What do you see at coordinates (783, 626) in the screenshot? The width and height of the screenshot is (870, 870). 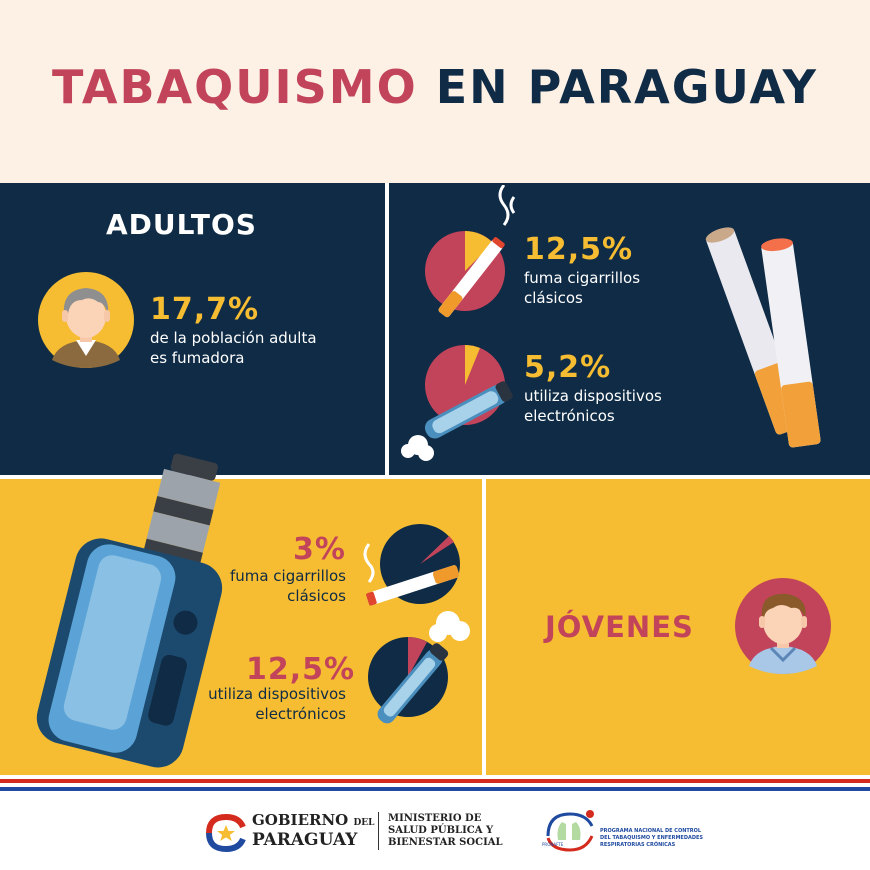 I see `boy-avatar-icon` at bounding box center [783, 626].